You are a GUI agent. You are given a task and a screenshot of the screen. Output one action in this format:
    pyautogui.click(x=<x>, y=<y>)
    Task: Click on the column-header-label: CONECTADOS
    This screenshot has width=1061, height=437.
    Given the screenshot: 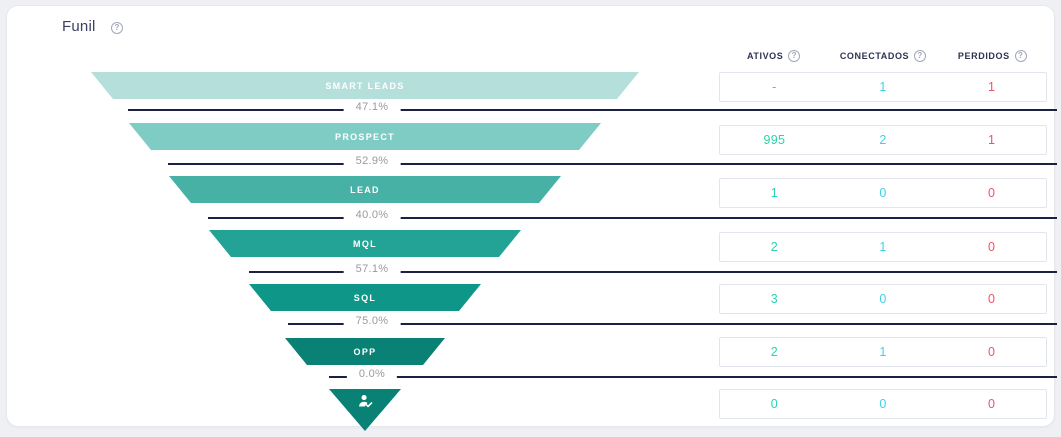 What is the action you would take?
    pyautogui.click(x=874, y=56)
    